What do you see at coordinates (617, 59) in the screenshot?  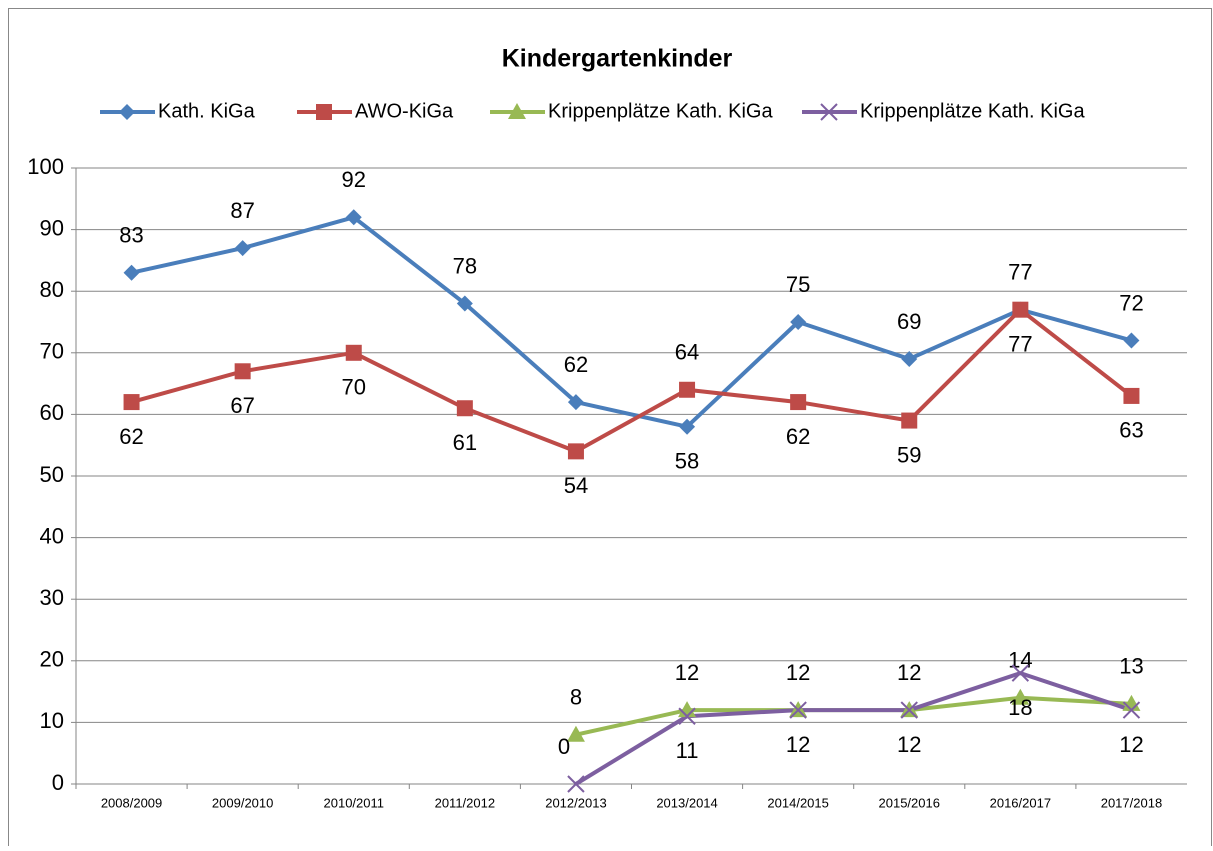 I see `chart-title: Kindergartenkinder` at bounding box center [617, 59].